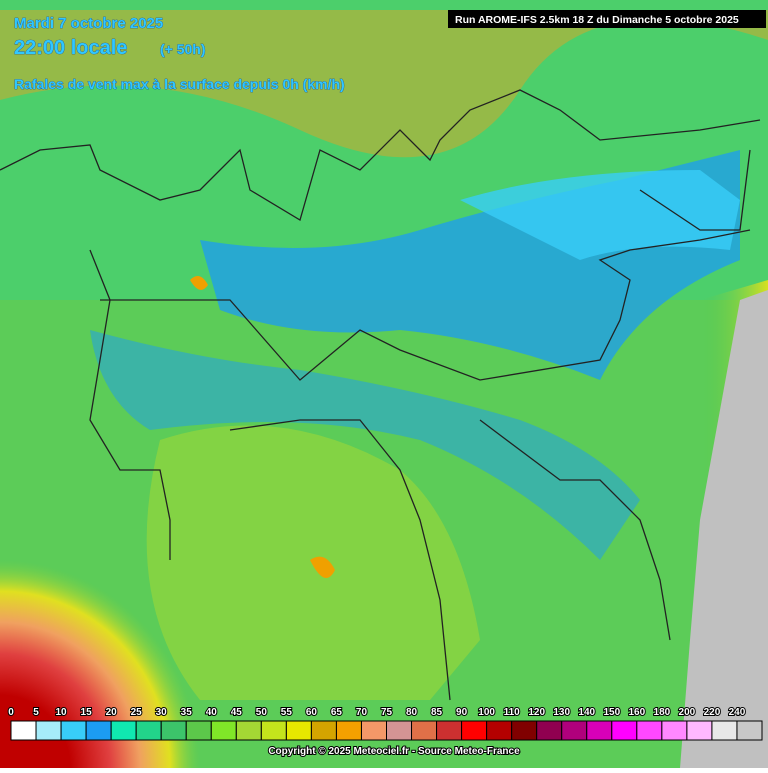 The image size is (768, 773). I want to click on legend-label: 20, so click(112, 712).